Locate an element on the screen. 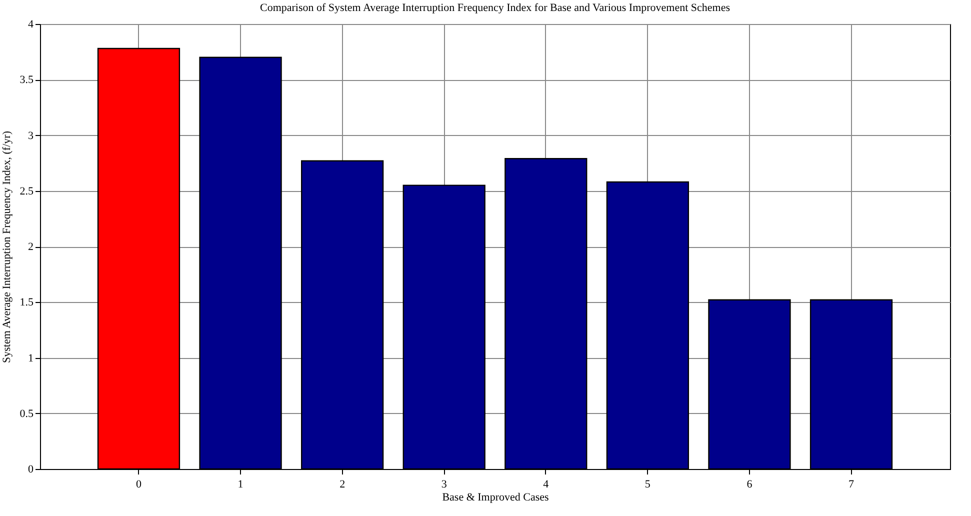 The image size is (971, 516). x-tick-label: 7 is located at coordinates (851, 484).